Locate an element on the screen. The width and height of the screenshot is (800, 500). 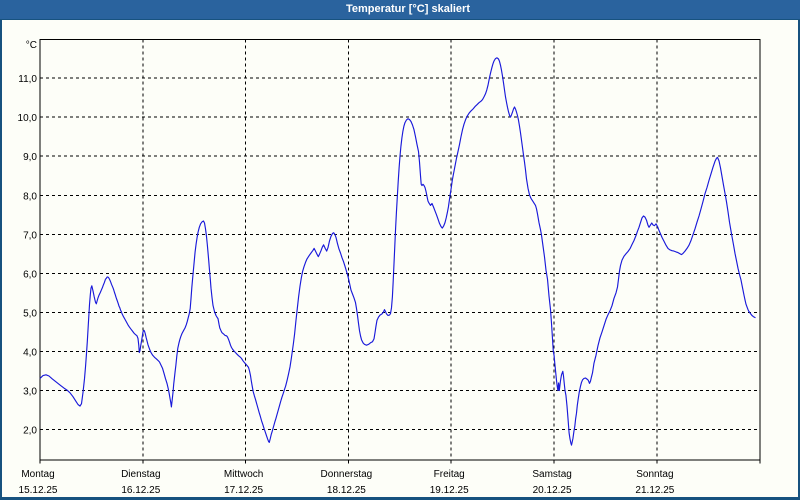
svg-text: 18.12.25 is located at coordinates (346, 490).